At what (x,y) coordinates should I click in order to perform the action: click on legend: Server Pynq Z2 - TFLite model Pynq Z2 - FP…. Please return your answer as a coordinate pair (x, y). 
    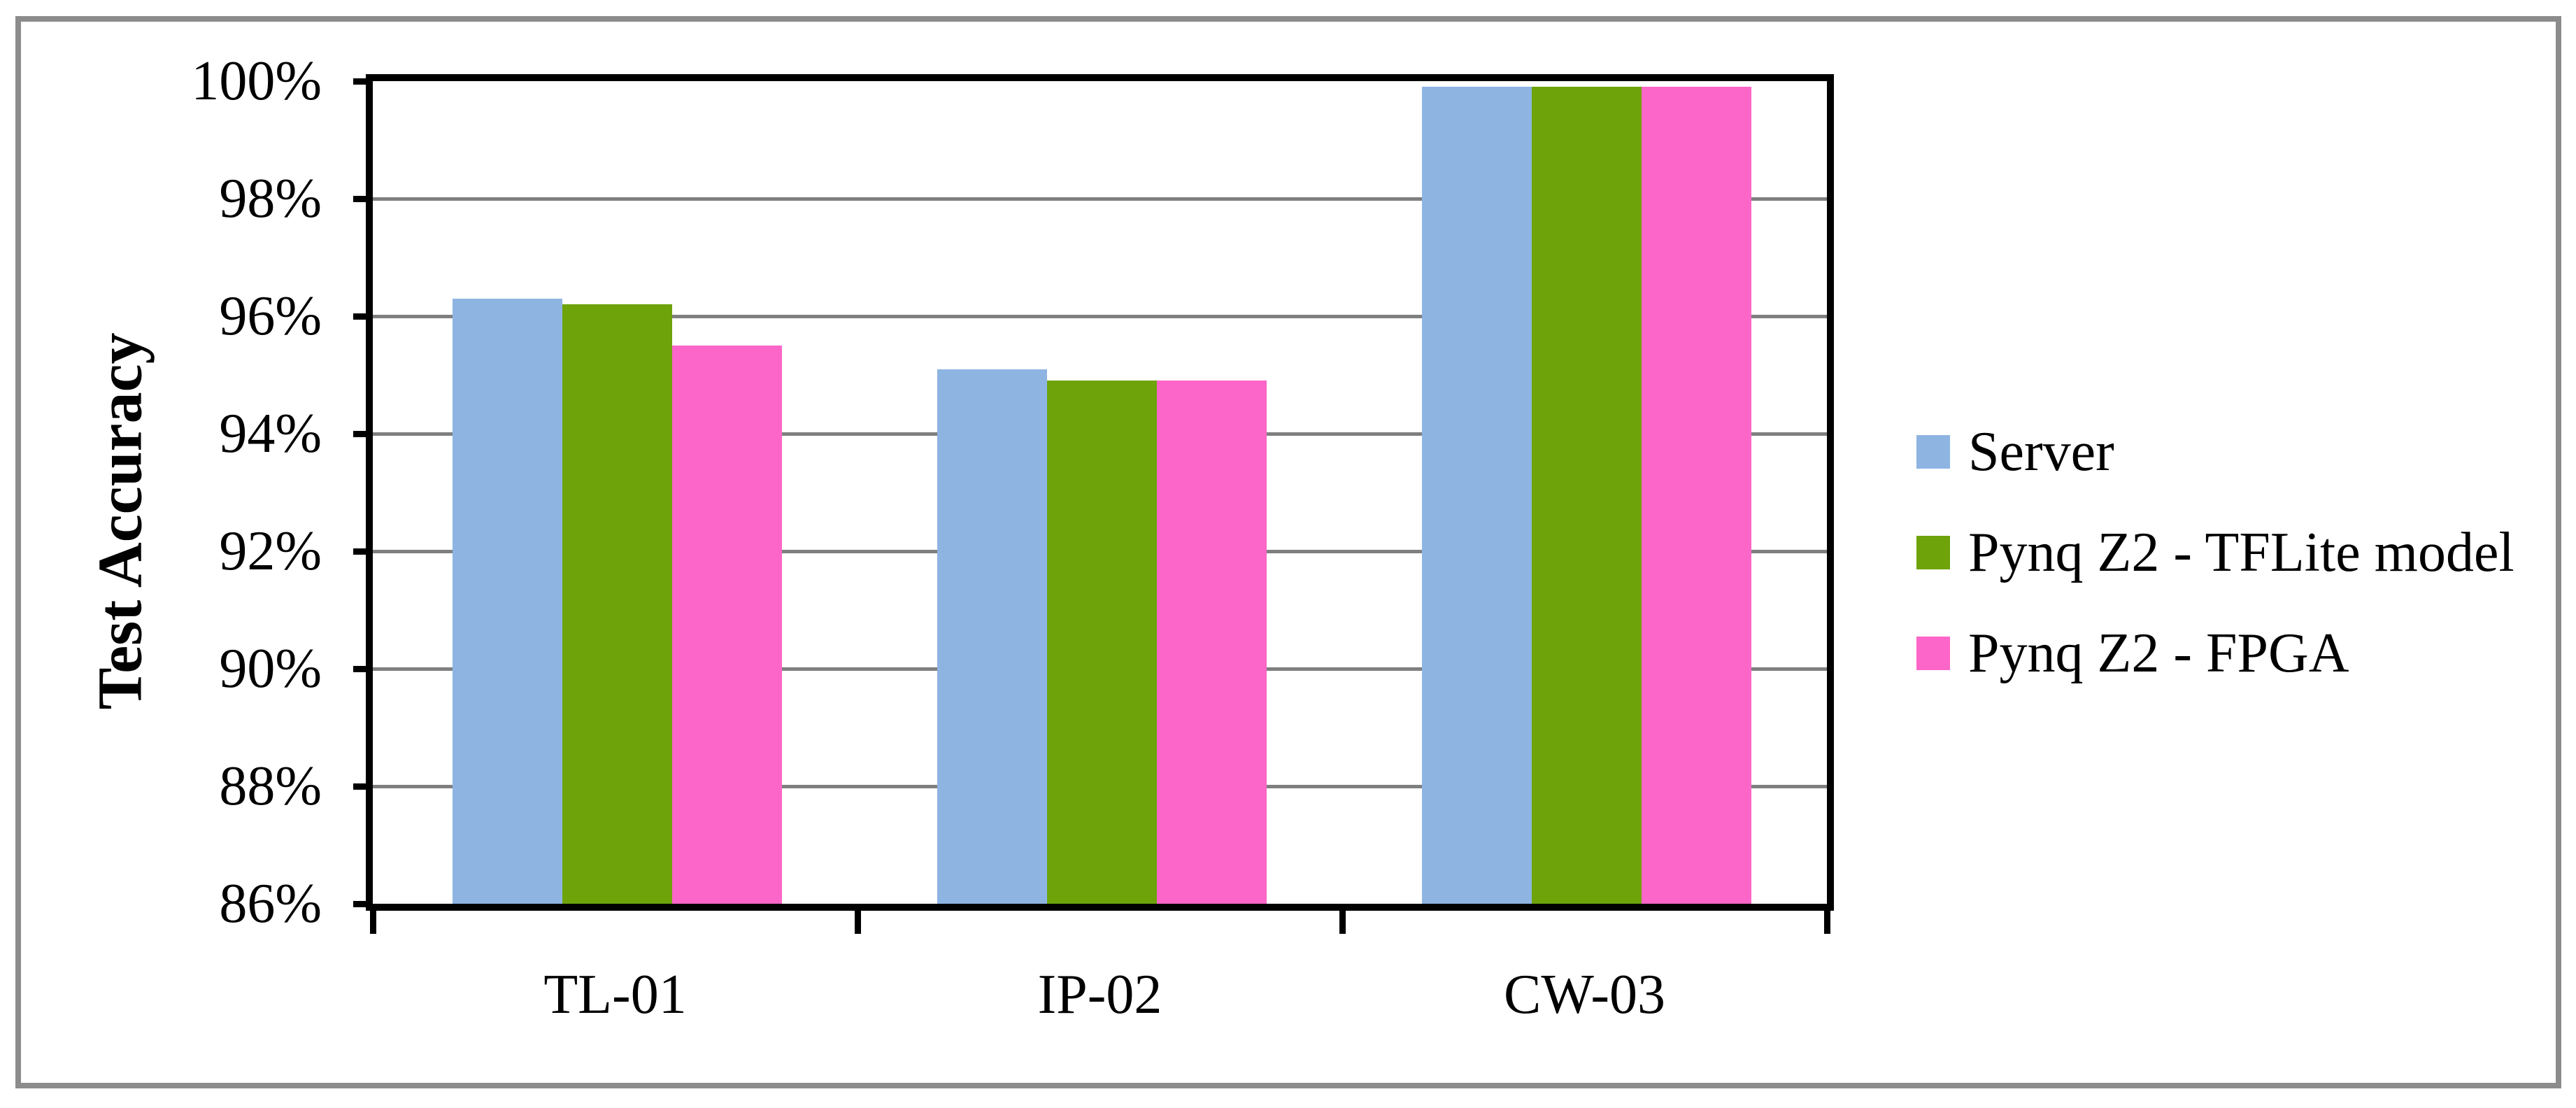
    Looking at the image, I should click on (2215, 568).